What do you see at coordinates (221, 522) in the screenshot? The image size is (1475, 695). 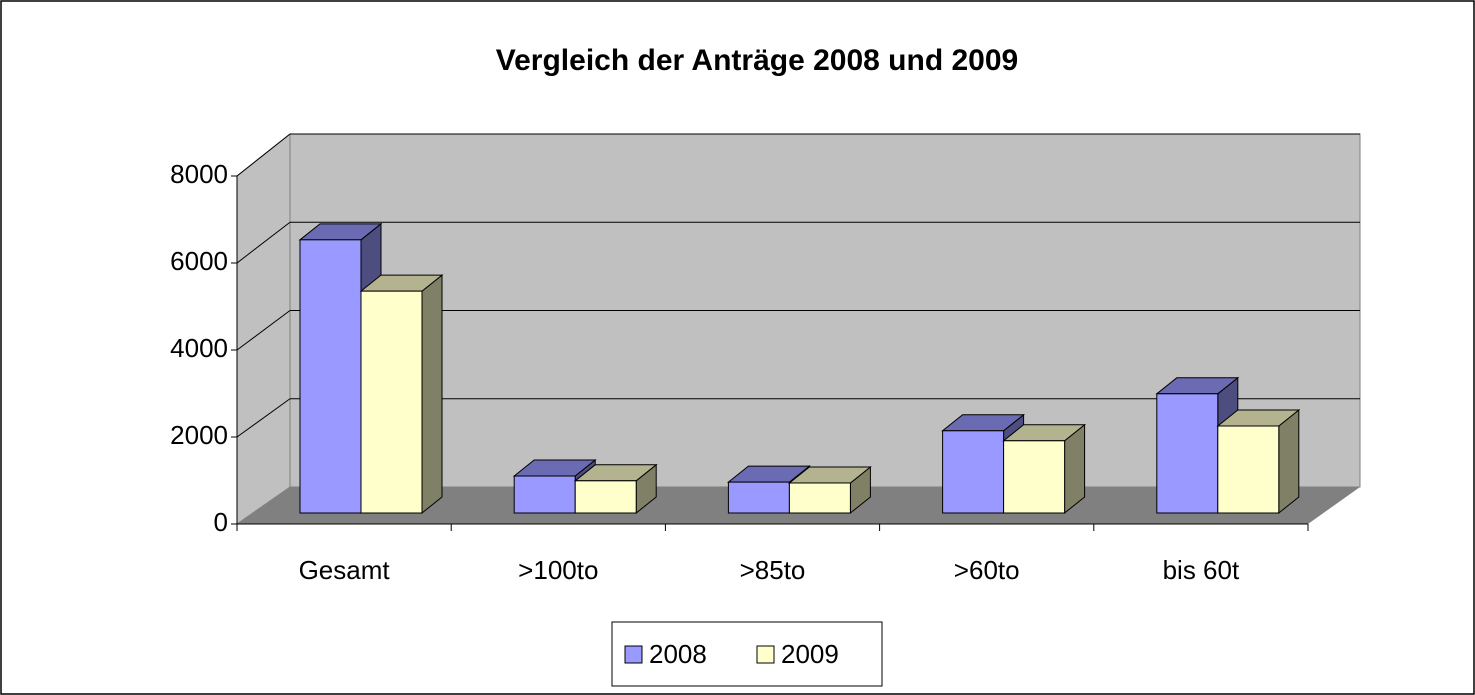 I see `y-tick-label: 0` at bounding box center [221, 522].